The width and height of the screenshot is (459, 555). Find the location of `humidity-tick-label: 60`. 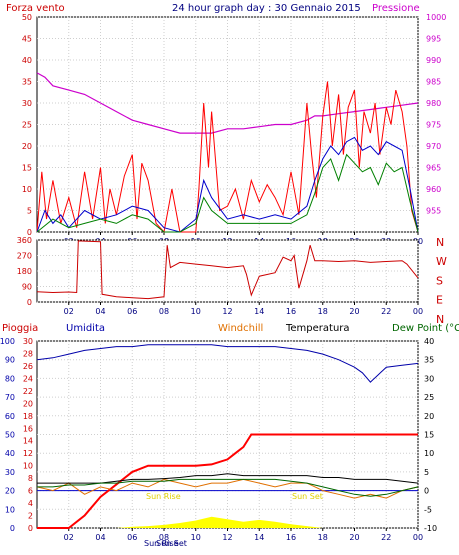

humidity-tick-label: 60 is located at coordinates (10, 416).